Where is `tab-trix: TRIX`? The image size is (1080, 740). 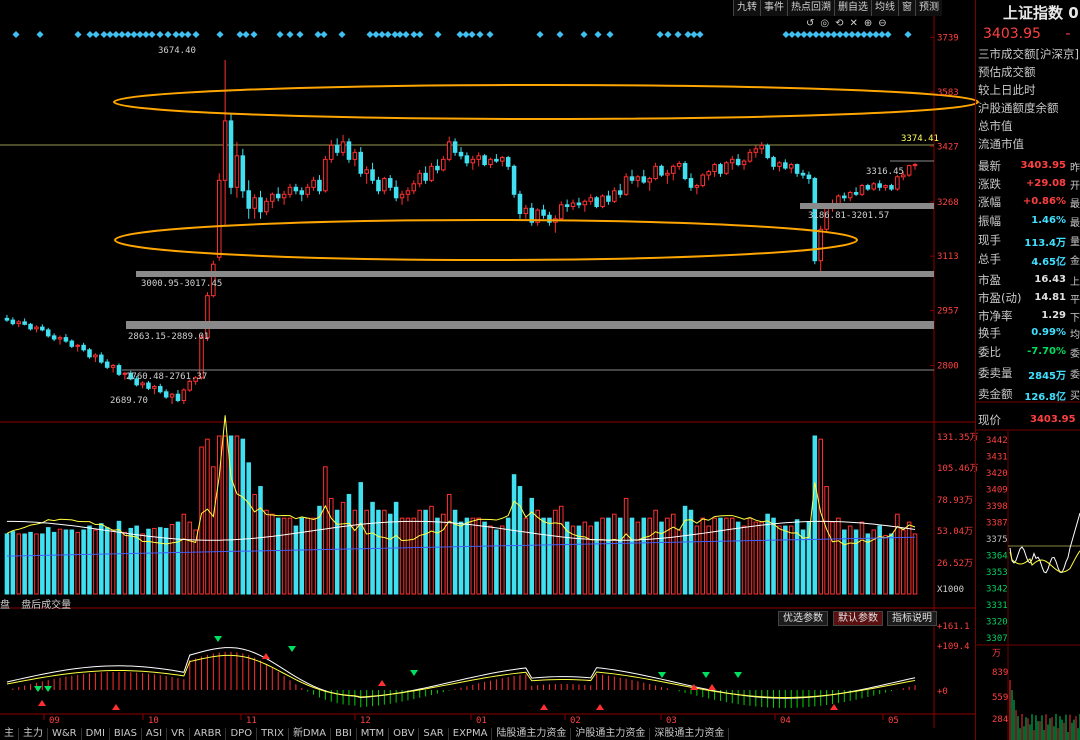 tab-trix: TRIX is located at coordinates (273, 734).